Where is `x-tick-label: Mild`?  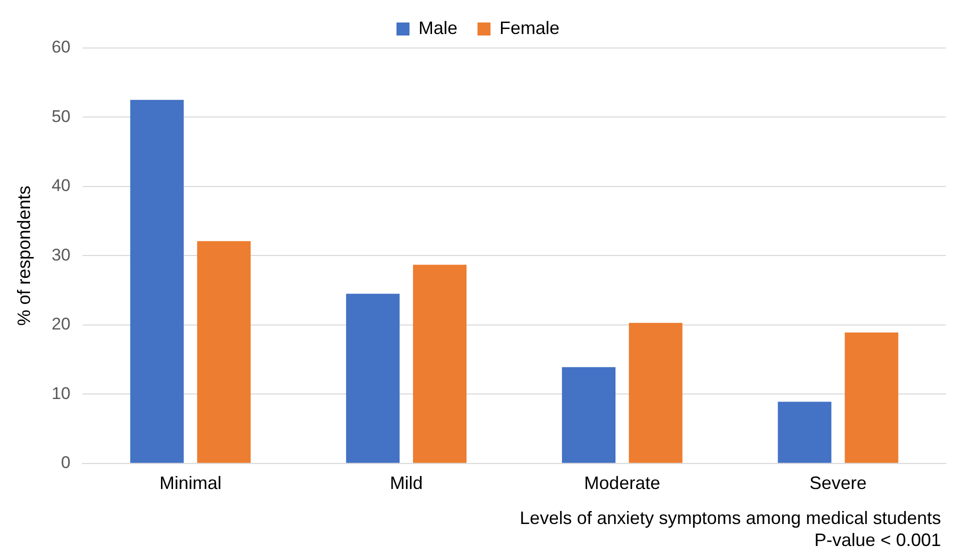
x-tick-label: Mild is located at coordinates (406, 483).